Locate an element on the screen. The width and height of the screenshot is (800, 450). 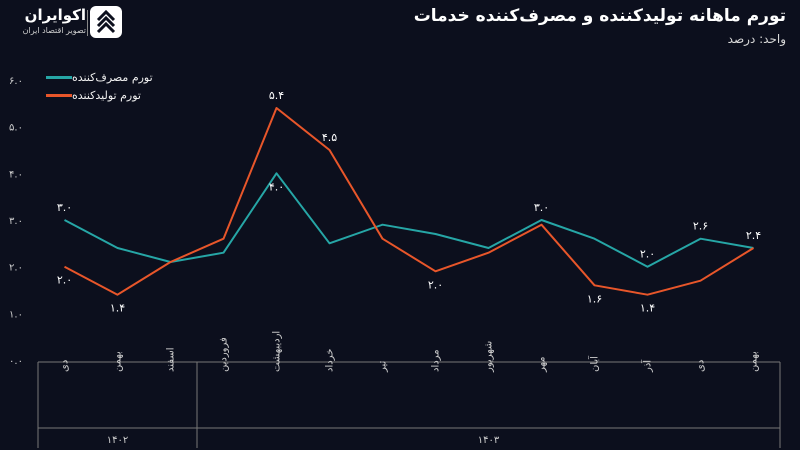
logo: اکوایران تصویر اقتصاد ایران is located at coordinates (67, 23).